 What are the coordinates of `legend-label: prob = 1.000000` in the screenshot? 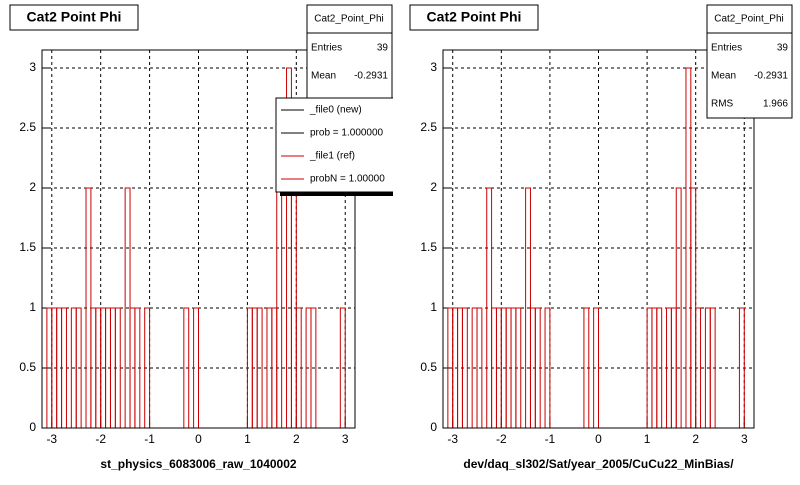 It's located at (347, 133).